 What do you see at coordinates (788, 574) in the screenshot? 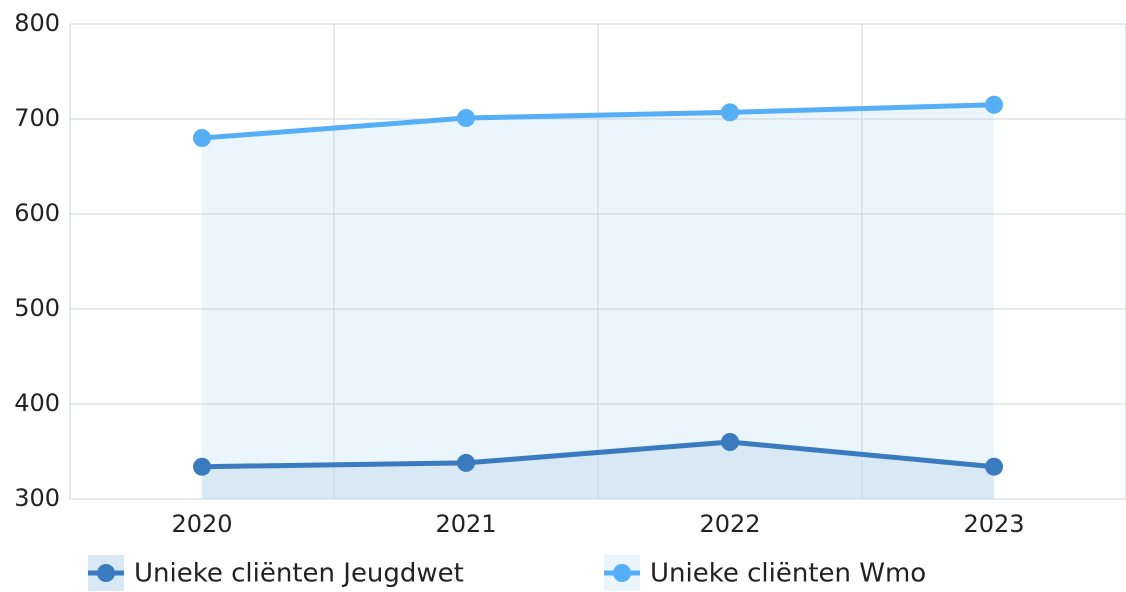
I see `legend-label: Unieke cliënten Wmo` at bounding box center [788, 574].